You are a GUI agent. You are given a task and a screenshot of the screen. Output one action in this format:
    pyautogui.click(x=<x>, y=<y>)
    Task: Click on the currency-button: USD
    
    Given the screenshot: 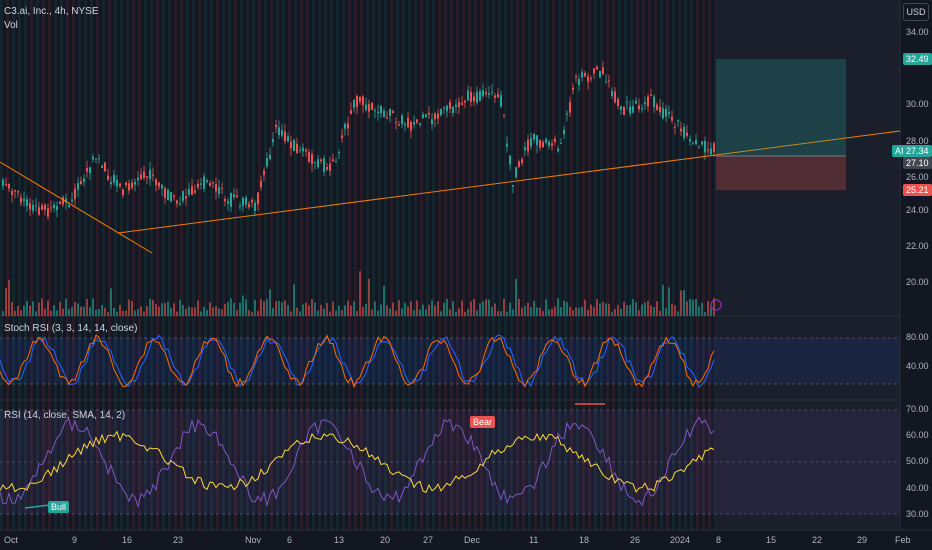 What is the action you would take?
    pyautogui.click(x=916, y=12)
    